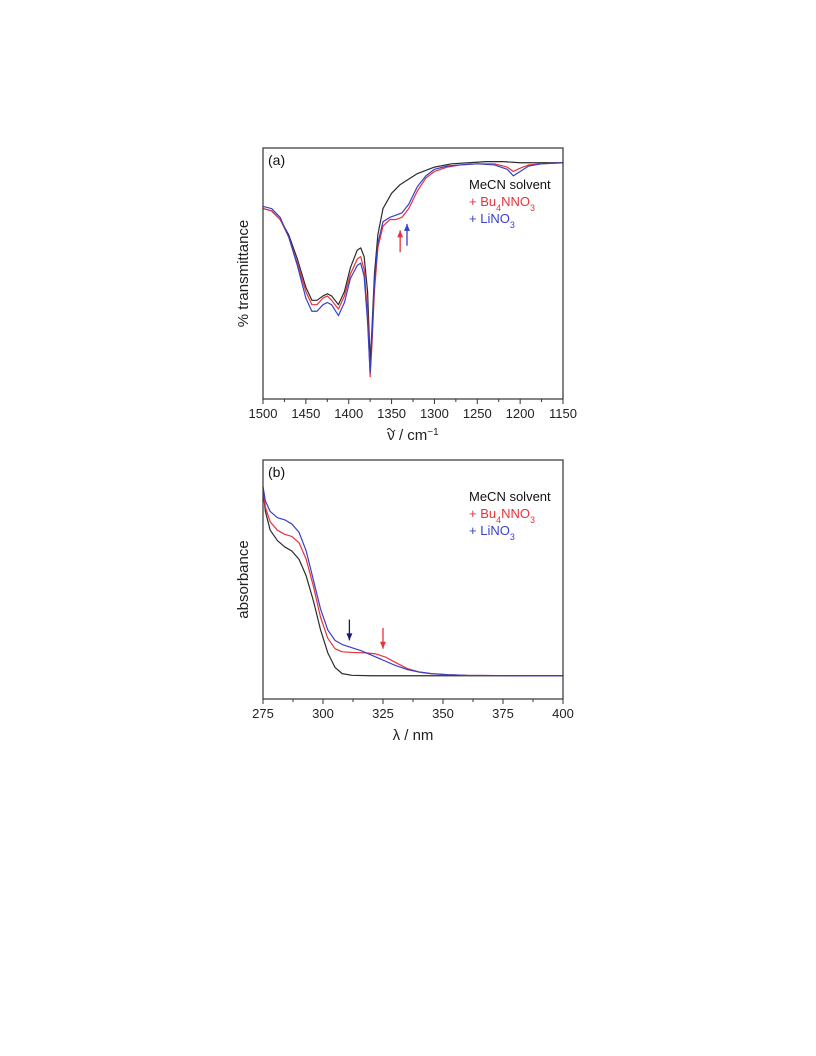 The width and height of the screenshot is (816, 1056). I want to click on legend-b: MeCN solvent + Bu4NNO3 + LiNO3, so click(510, 515).